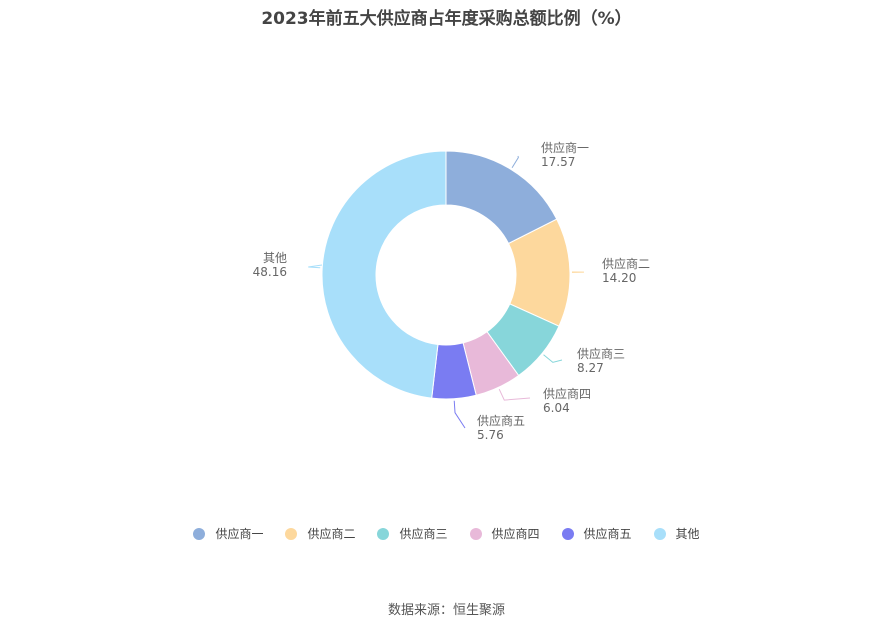  I want to click on legend: 供应商一 供应商二 供应商三 供应商四 供应商五 其他, so click(446, 533).